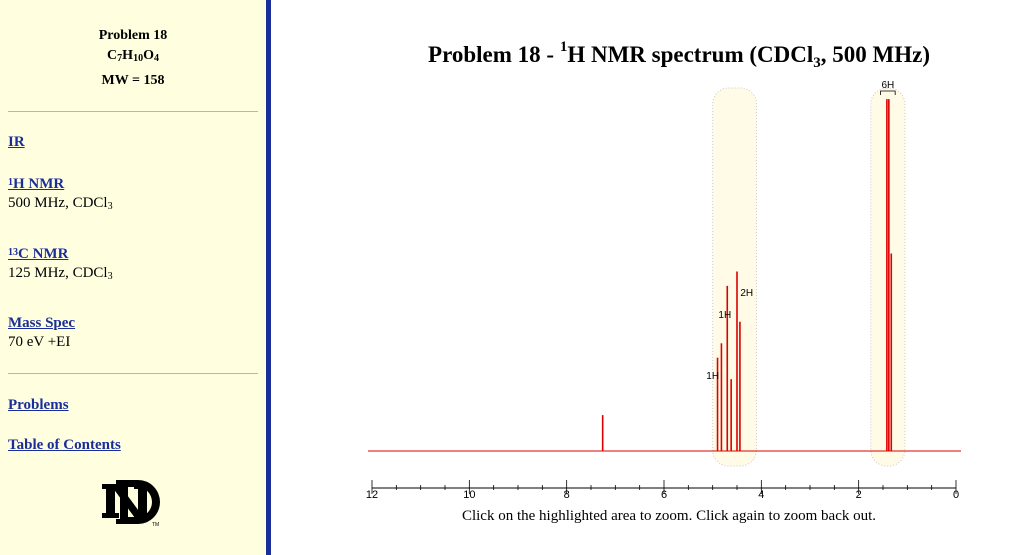  Describe the element at coordinates (888, 92) in the screenshot. I see `integration-bracket` at that location.